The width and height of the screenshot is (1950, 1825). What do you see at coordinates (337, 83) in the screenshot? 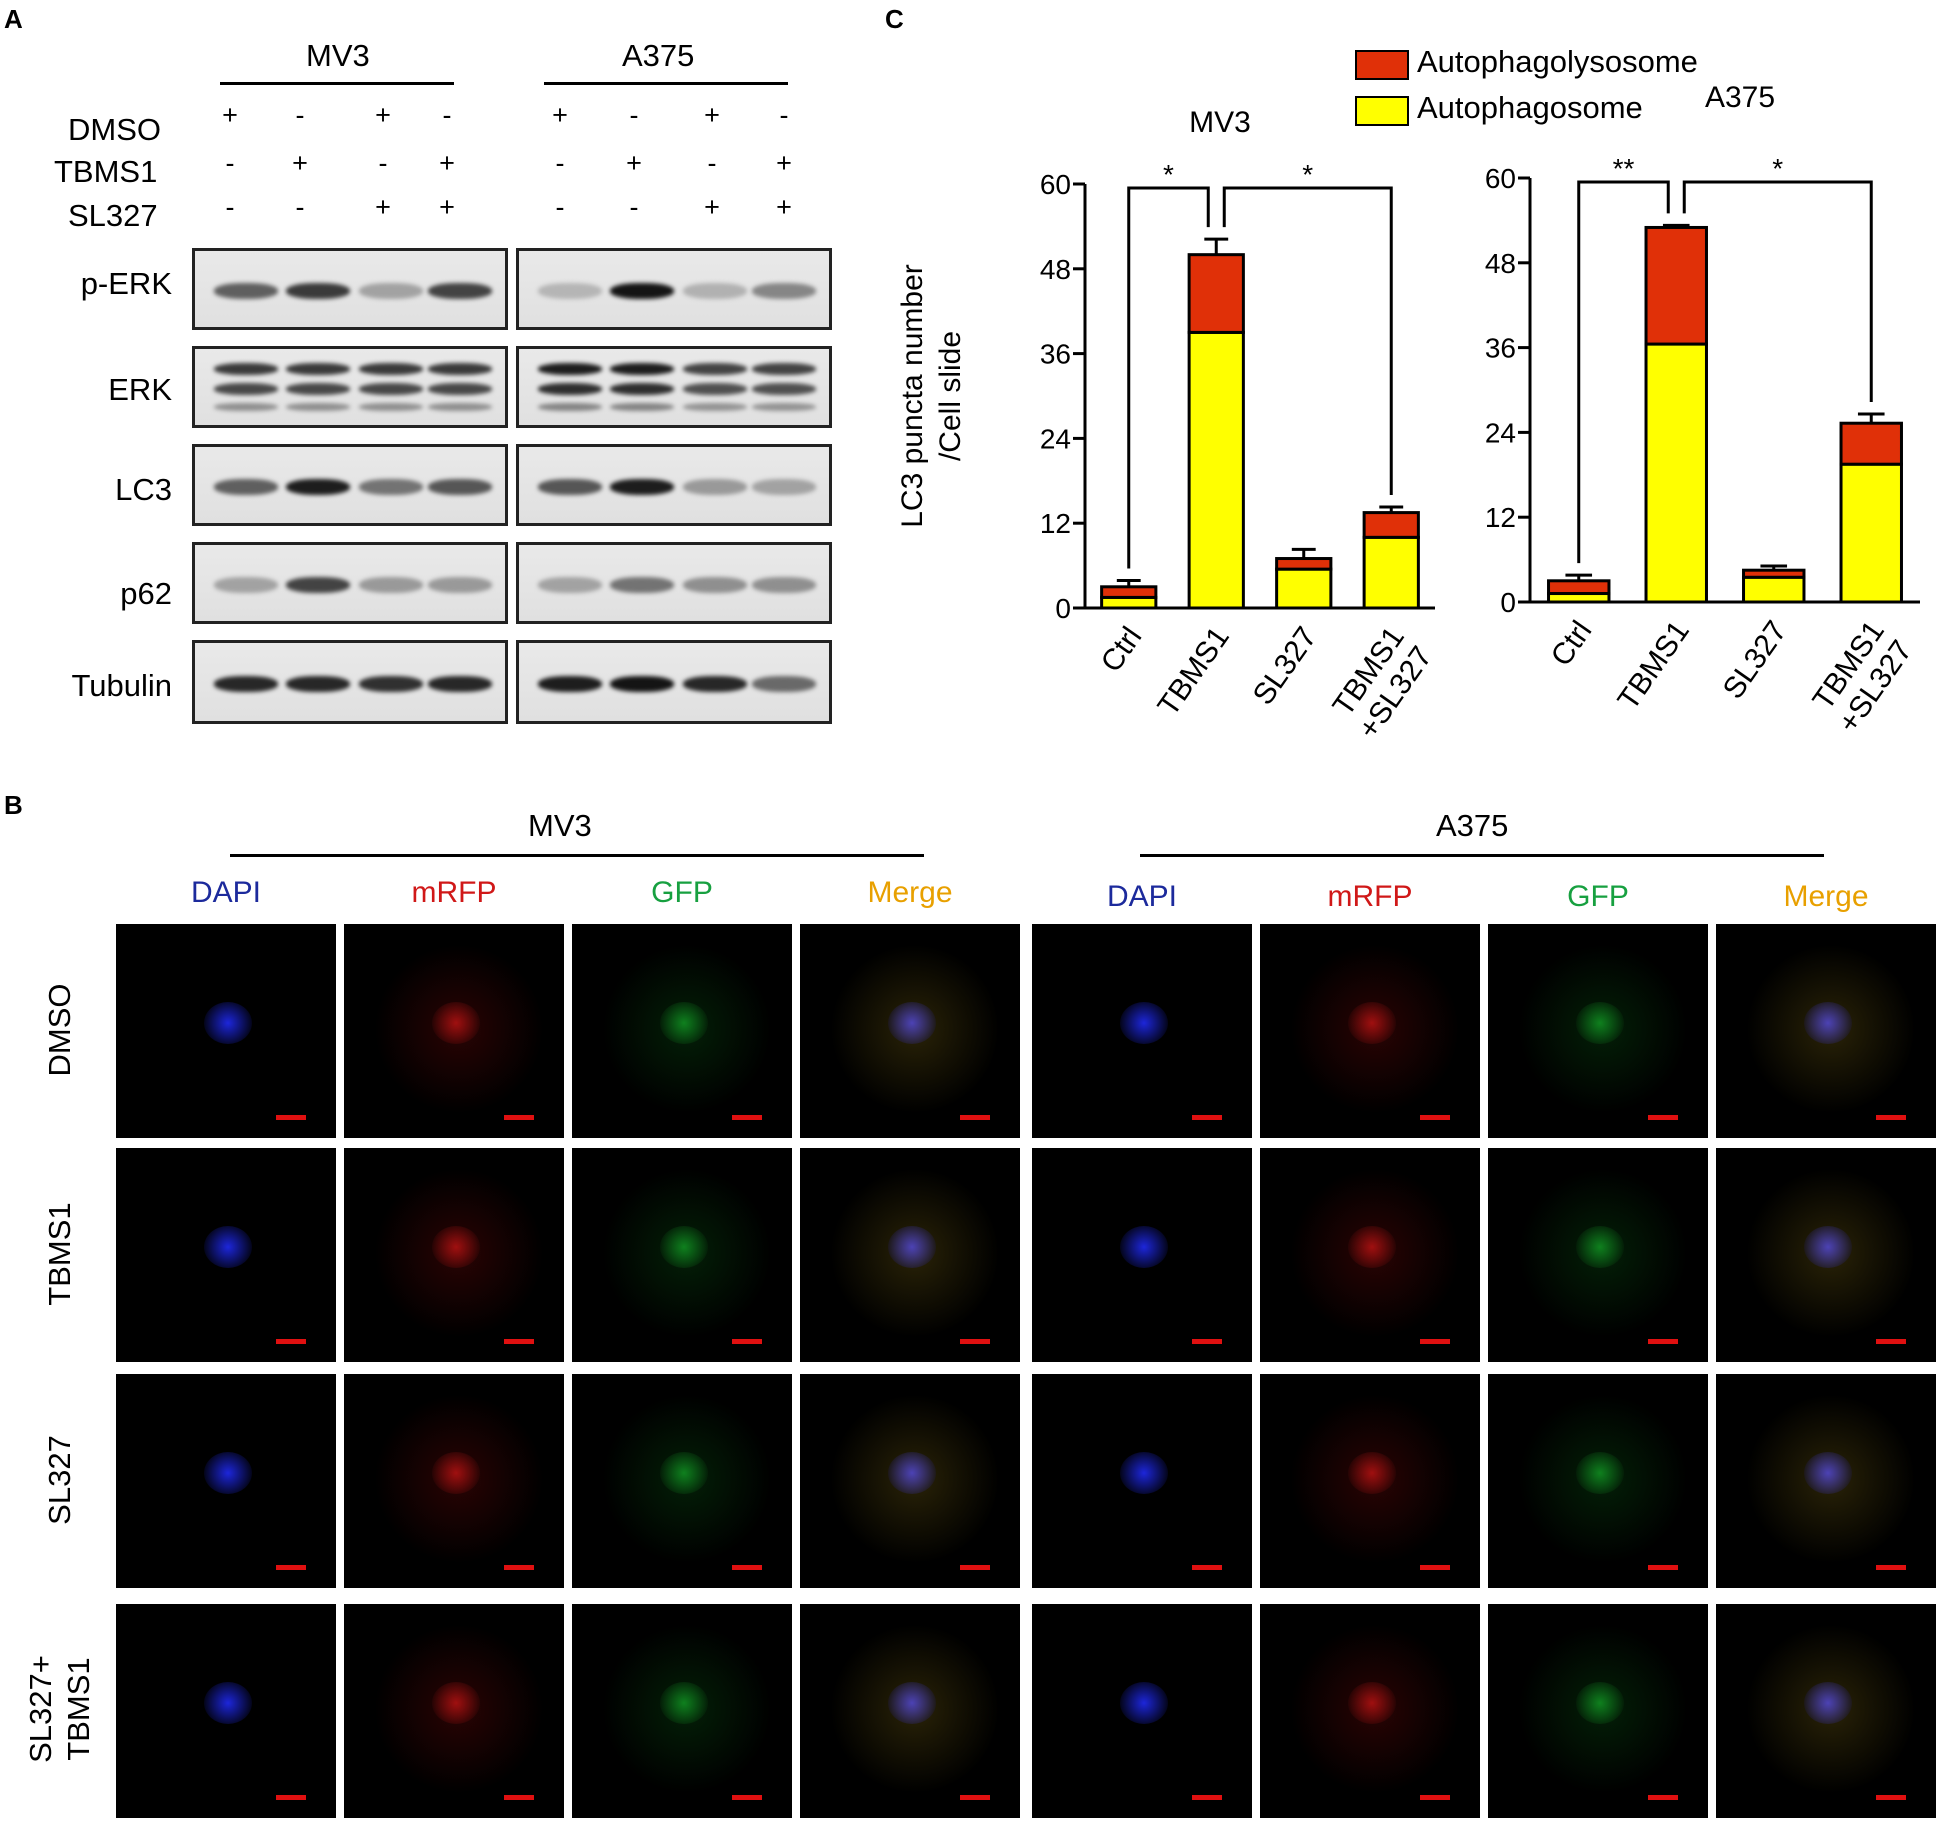
I see `cellline-underline-mv3` at bounding box center [337, 83].